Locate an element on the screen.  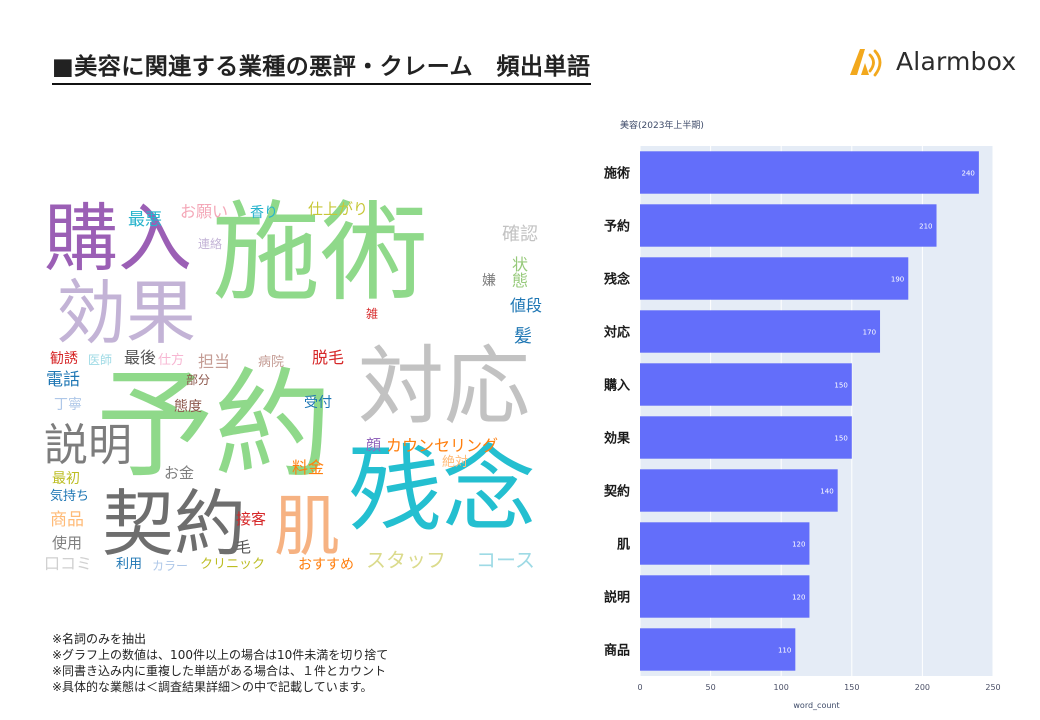
chart-title: 美容(2023年上半期) is located at coordinates (662, 125).